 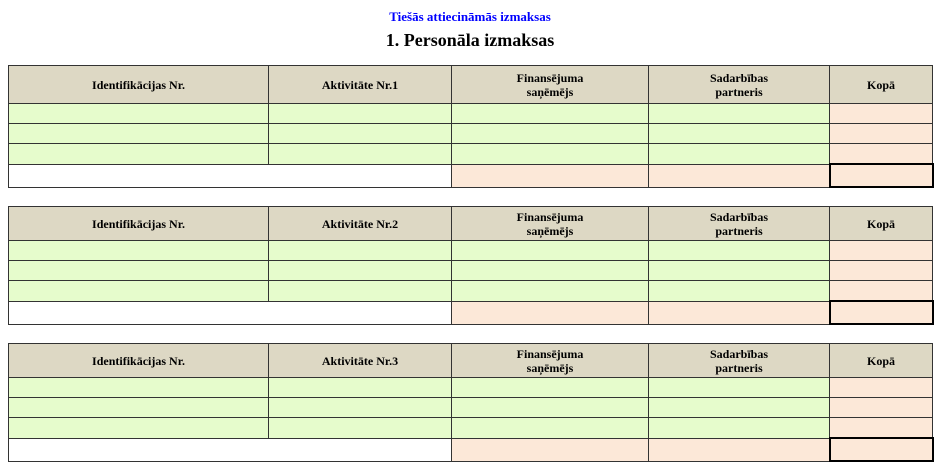 I want to click on section-subtitle: Tiešās attiecināmās izmaksas, so click(x=470, y=16).